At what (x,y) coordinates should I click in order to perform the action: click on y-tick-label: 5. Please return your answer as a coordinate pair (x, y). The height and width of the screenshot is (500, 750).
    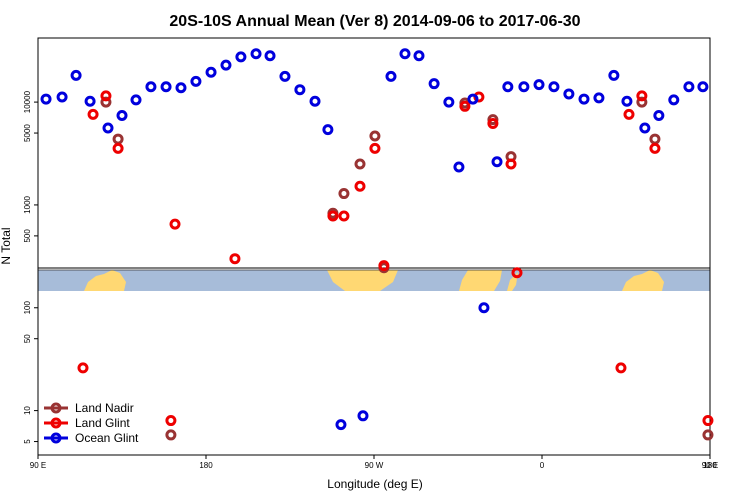
    Looking at the image, I should click on (27, 441).